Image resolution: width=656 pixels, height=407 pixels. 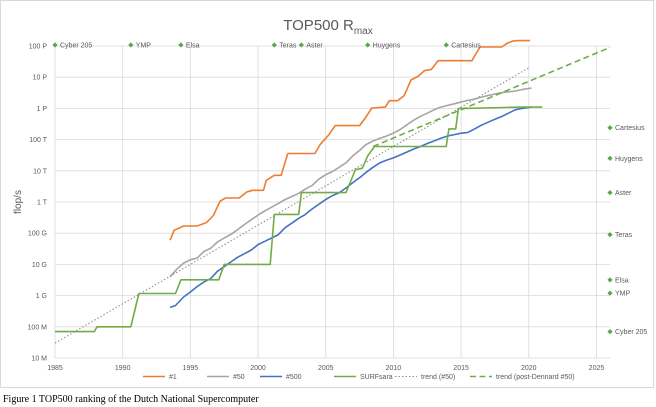 I want to click on chart-title-subscript: max, so click(x=363, y=31).